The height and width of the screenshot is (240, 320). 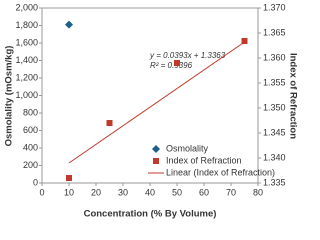 What do you see at coordinates (187, 55) in the screenshot?
I see `annotation: y = 0.0393x + 1.3363` at bounding box center [187, 55].